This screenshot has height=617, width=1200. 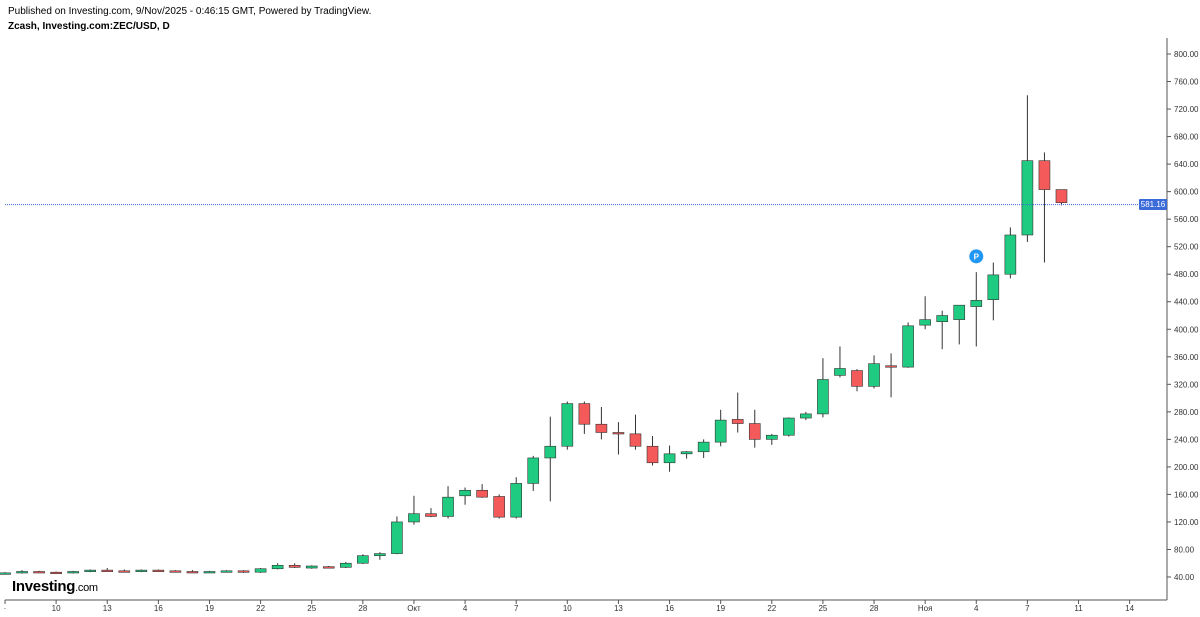 What do you see at coordinates (1186, 164) in the screenshot?
I see `y-tick-label: 640.00` at bounding box center [1186, 164].